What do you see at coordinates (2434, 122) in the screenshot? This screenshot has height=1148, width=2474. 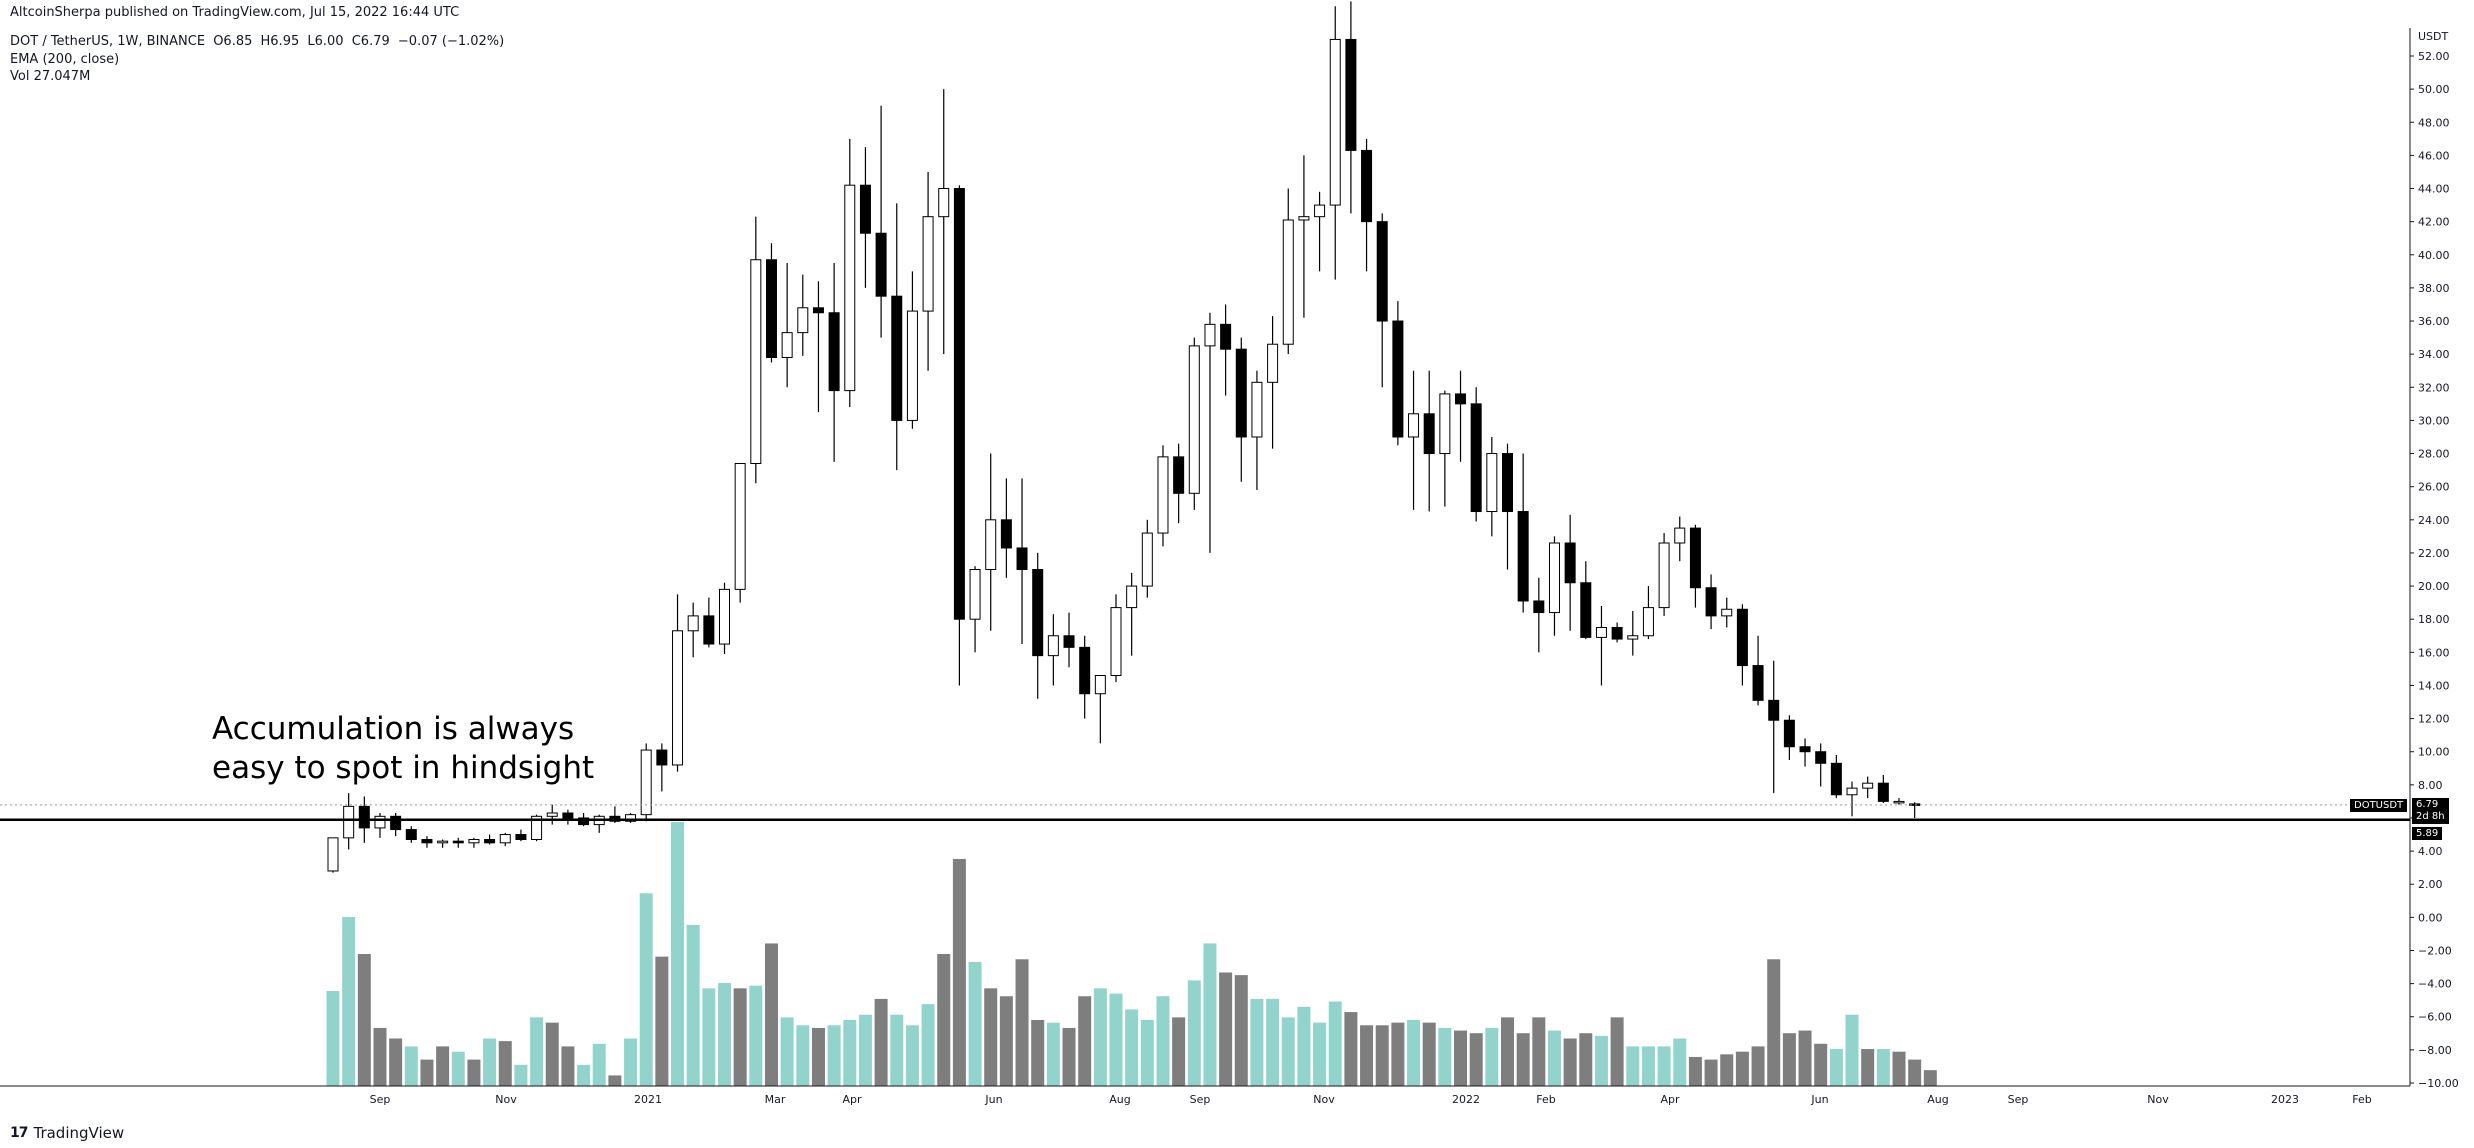 I see `price-tick-label: 48.00` at bounding box center [2434, 122].